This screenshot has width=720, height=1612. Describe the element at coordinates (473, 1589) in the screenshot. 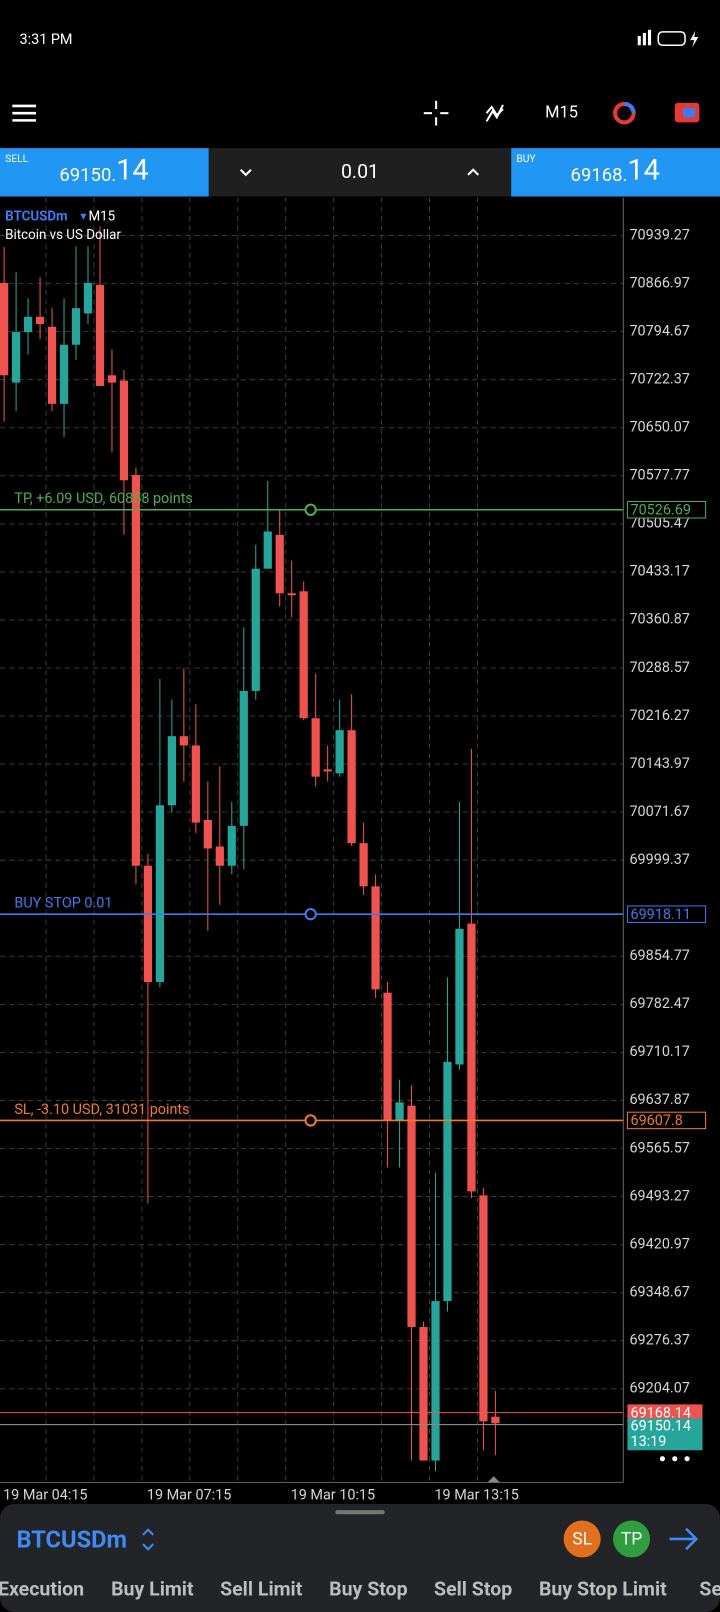

I see `order-tab: Sell Stop` at that location.